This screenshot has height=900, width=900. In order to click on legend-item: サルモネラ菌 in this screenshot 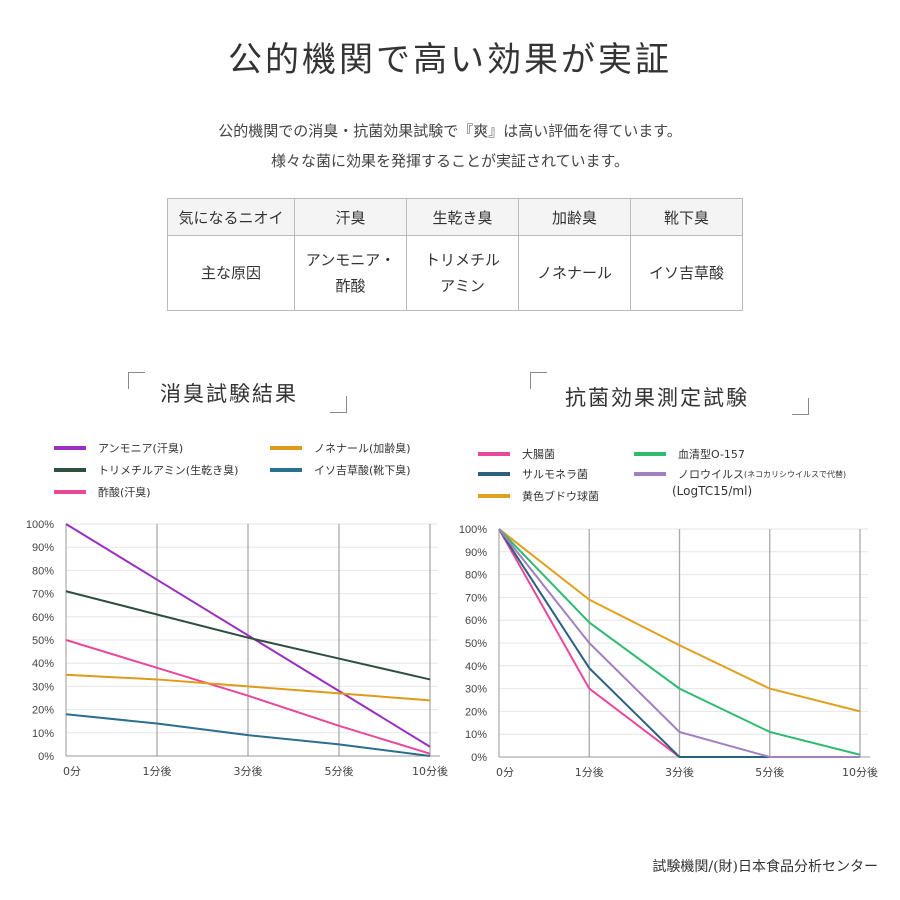, I will do `click(533, 474)`.